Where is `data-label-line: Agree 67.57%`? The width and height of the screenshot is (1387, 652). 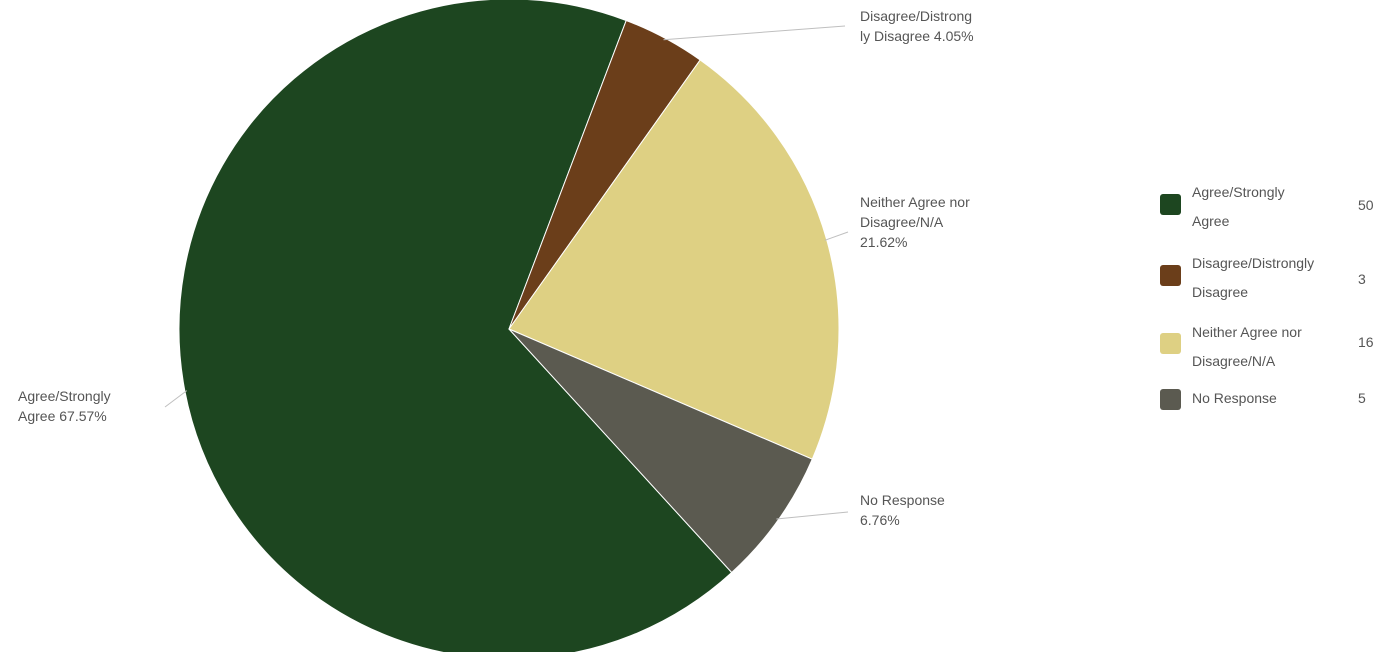
data-label-line: Agree 67.57% is located at coordinates (64, 416).